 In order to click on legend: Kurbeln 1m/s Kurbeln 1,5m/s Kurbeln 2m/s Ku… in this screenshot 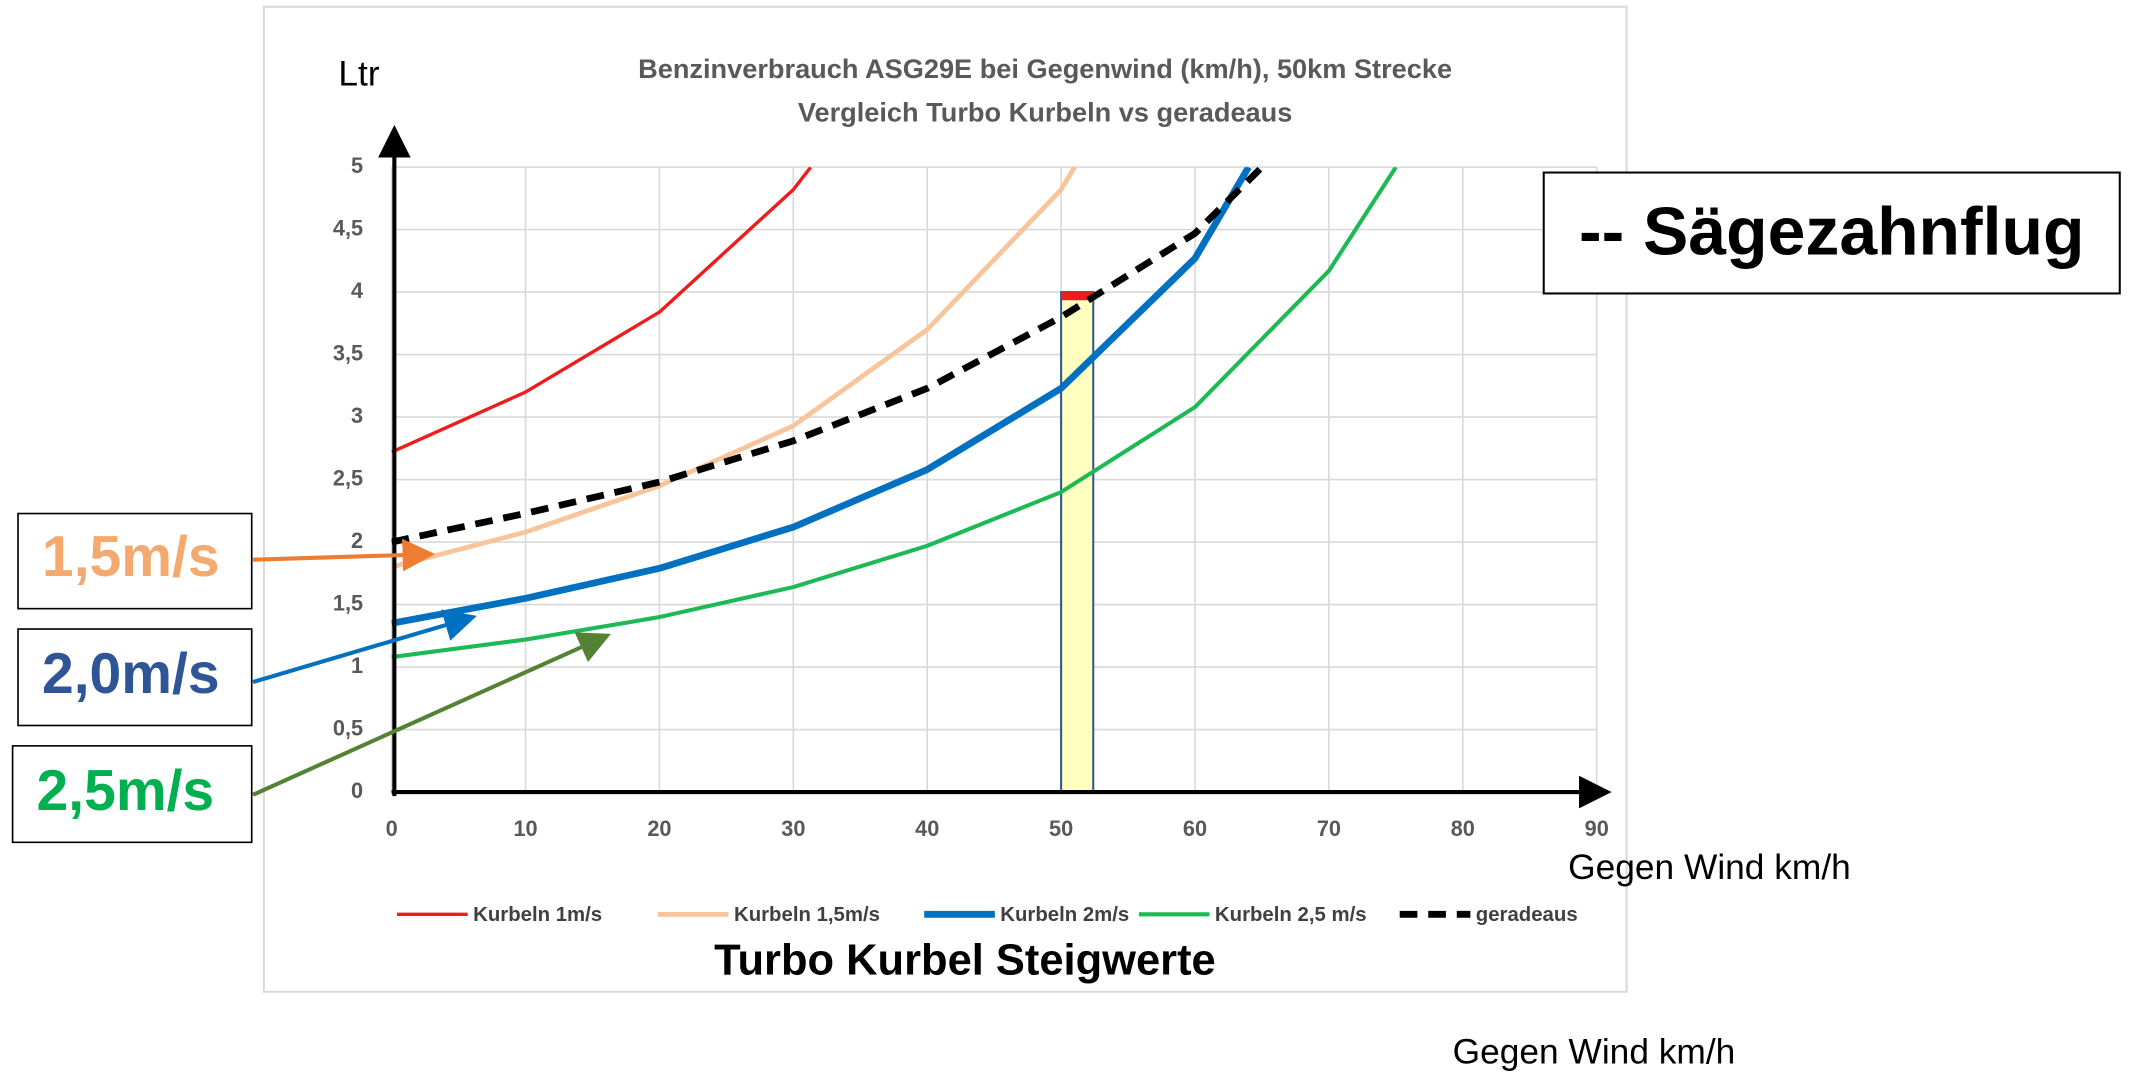, I will do `click(987, 915)`.